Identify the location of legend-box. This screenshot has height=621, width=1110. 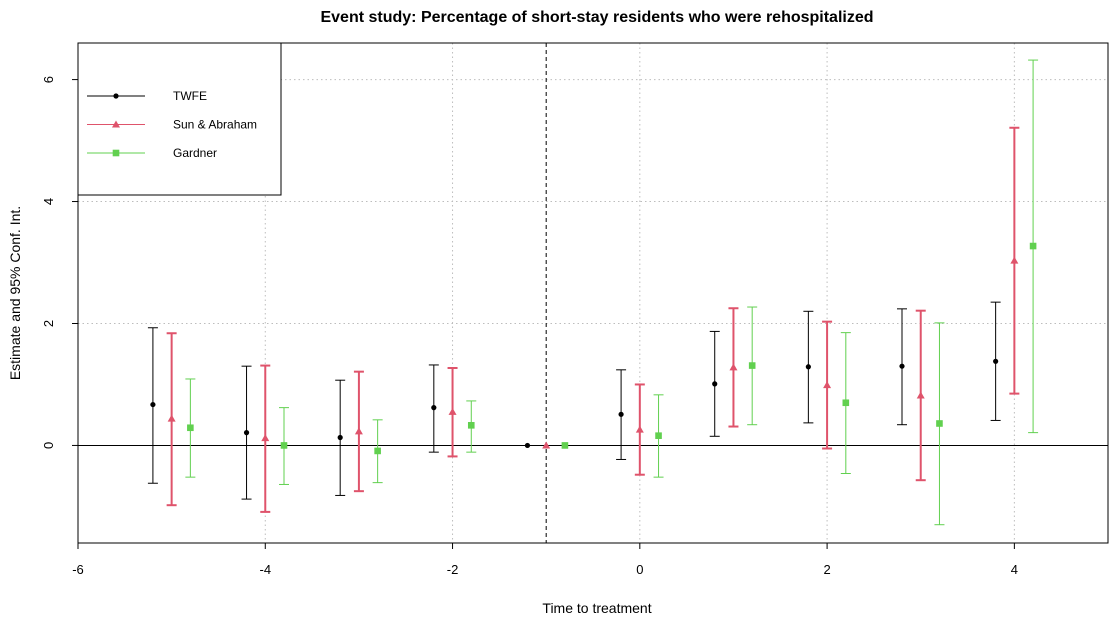
(179, 119).